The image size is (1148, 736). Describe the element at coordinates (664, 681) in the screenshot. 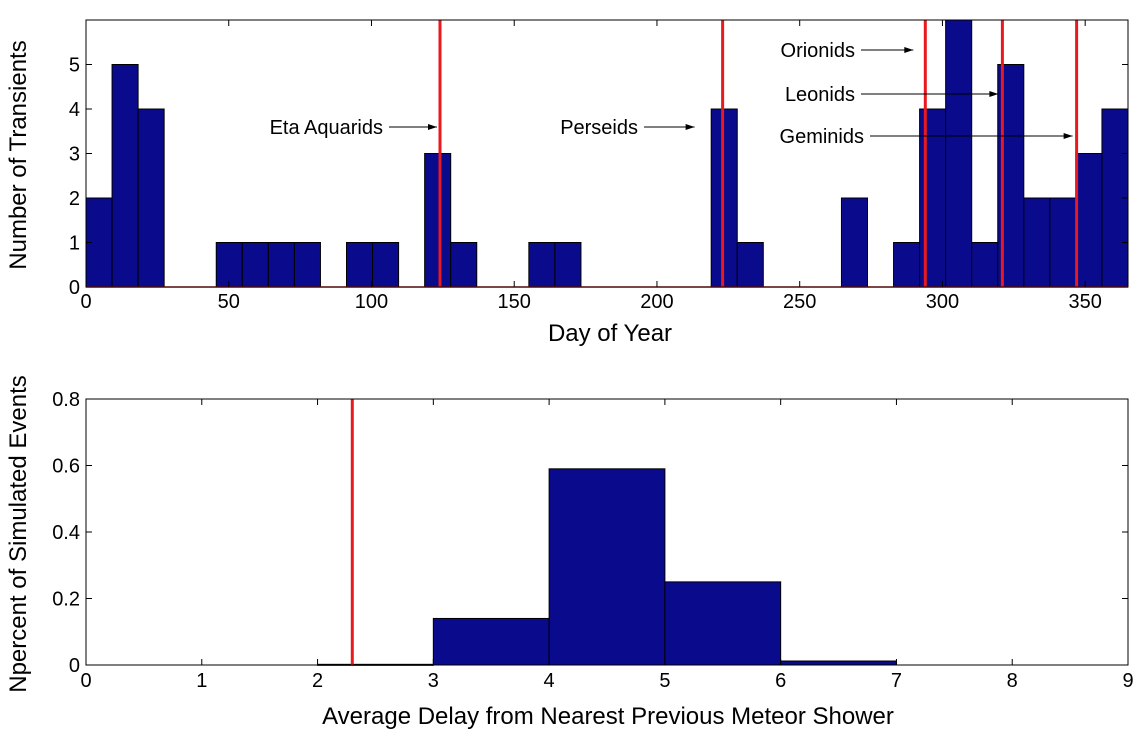

I see `x-tick-label: 5` at that location.